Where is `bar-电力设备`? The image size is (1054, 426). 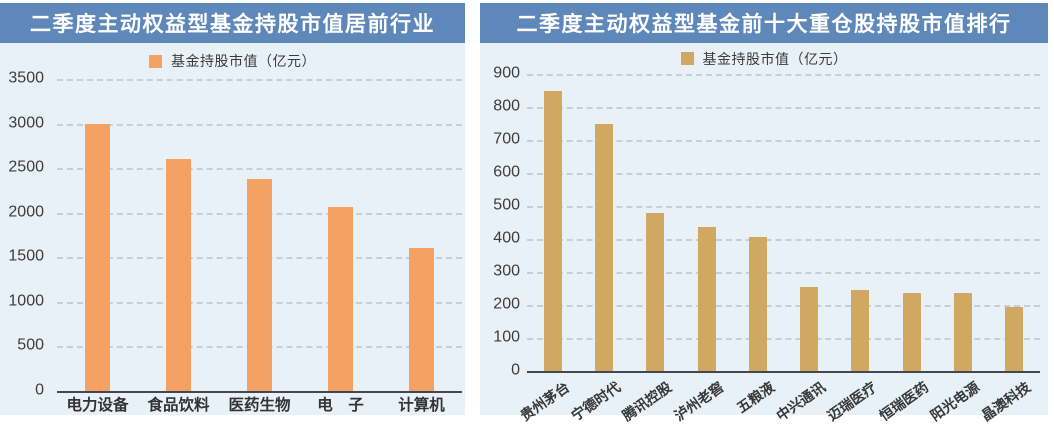
bar-电力设备 is located at coordinates (97, 257).